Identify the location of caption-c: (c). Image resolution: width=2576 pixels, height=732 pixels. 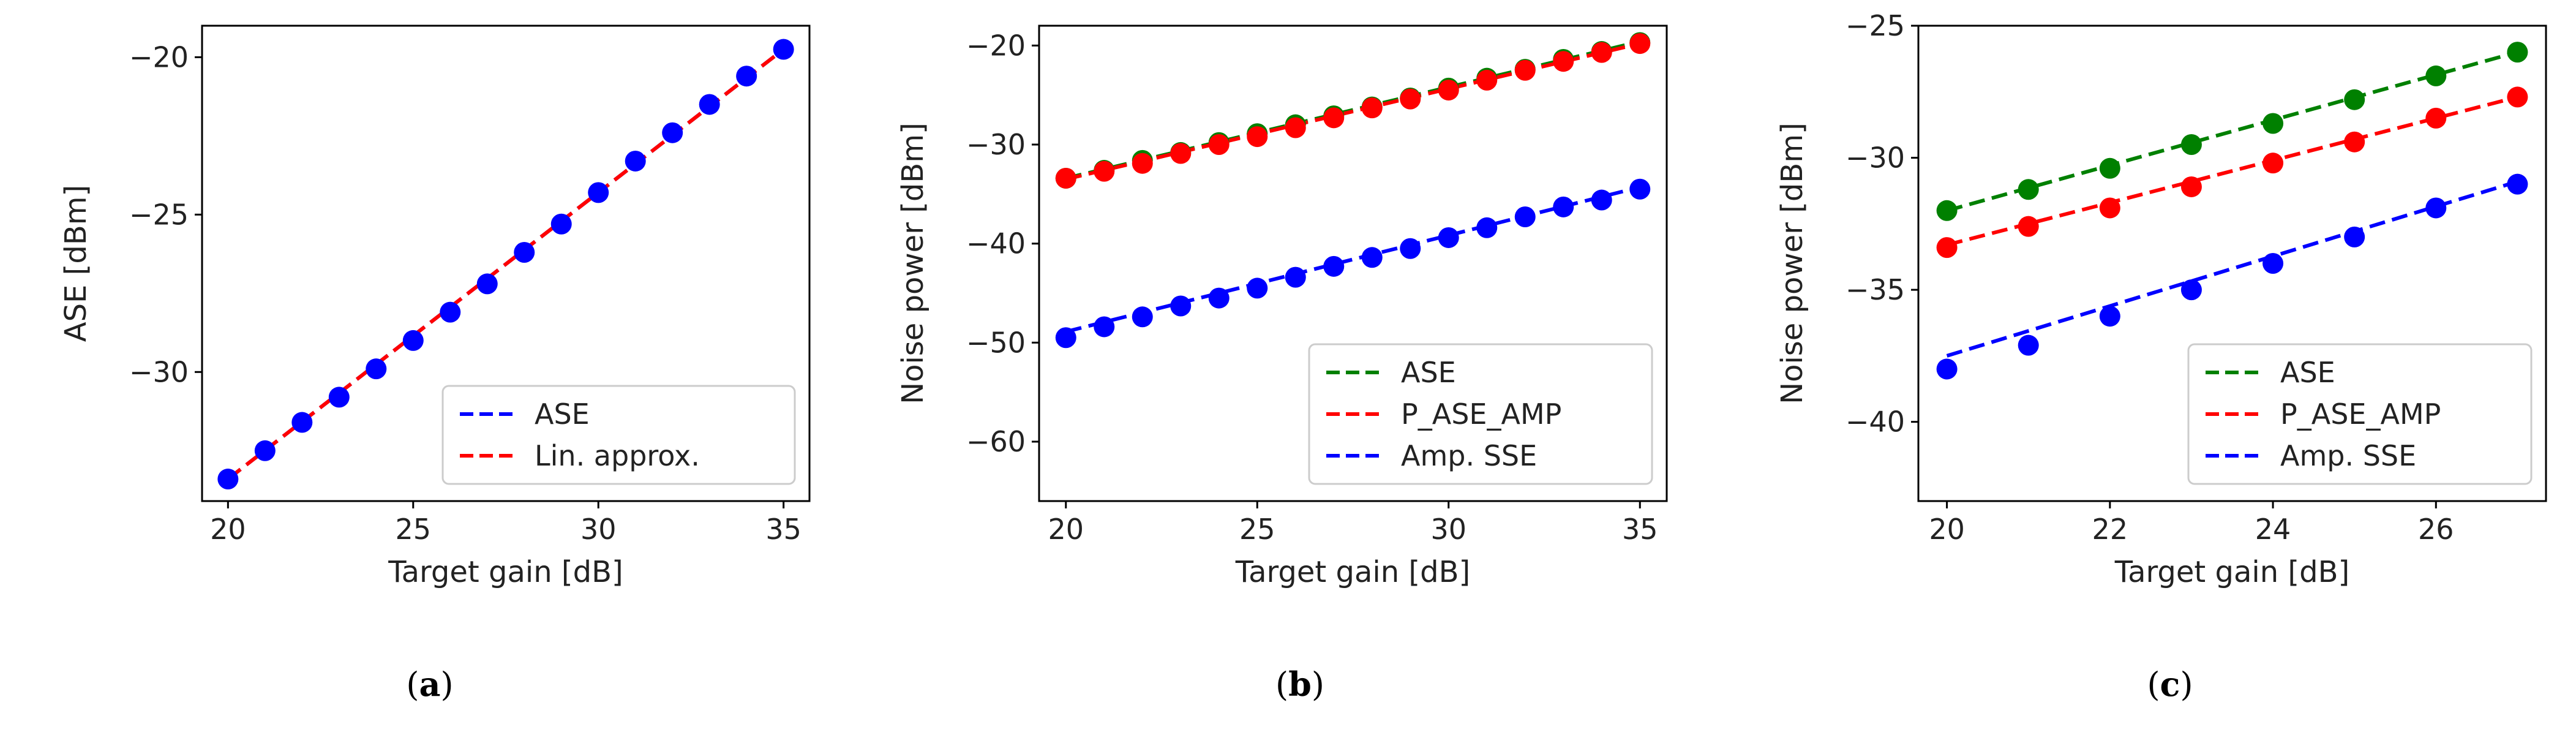
(2170, 684).